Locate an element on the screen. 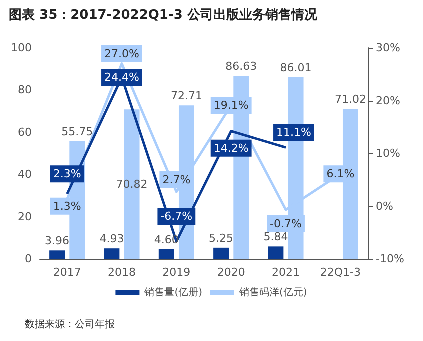 Image resolution: width=423 pixels, height=341 pixels. y2-tick-label: 20% is located at coordinates (388, 101).